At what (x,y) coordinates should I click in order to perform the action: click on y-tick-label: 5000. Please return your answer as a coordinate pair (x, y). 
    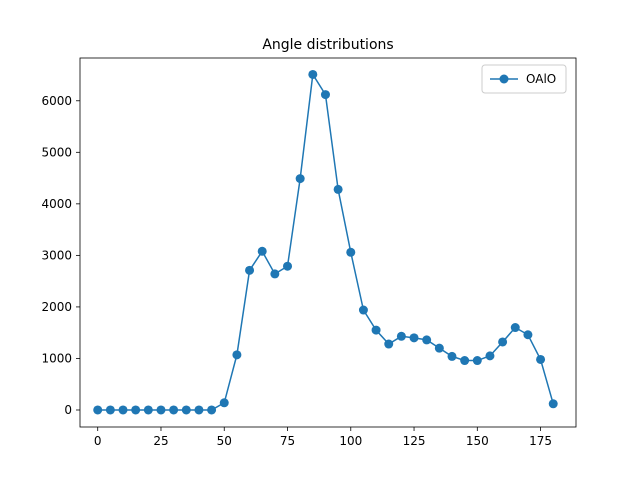
    Looking at the image, I should click on (56, 152).